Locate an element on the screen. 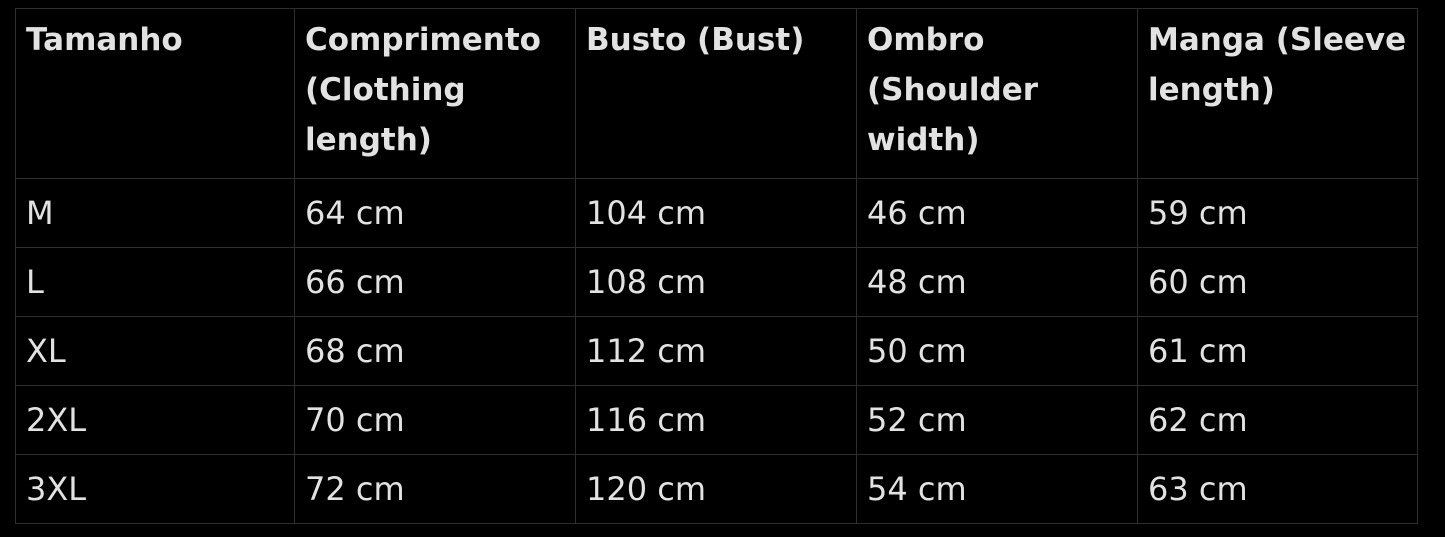 The image size is (1445, 537). cell-length: 68 cm is located at coordinates (435, 351).